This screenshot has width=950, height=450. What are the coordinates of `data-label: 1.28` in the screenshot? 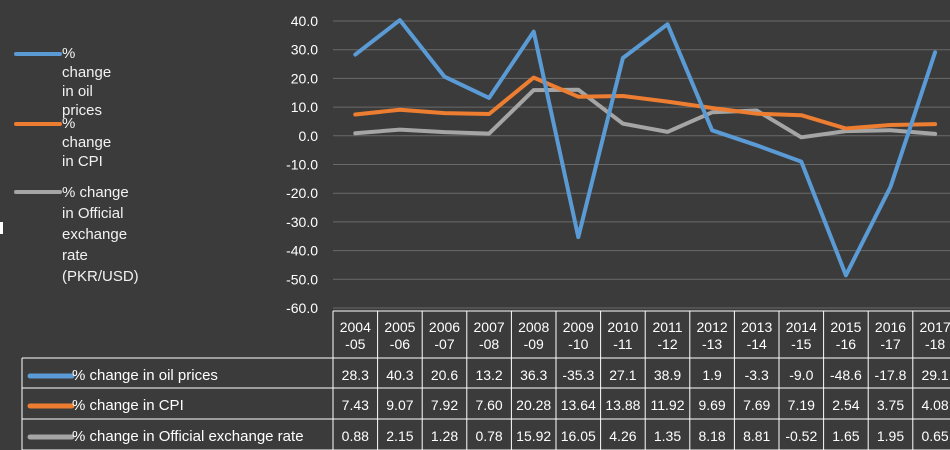 It's located at (444, 436).